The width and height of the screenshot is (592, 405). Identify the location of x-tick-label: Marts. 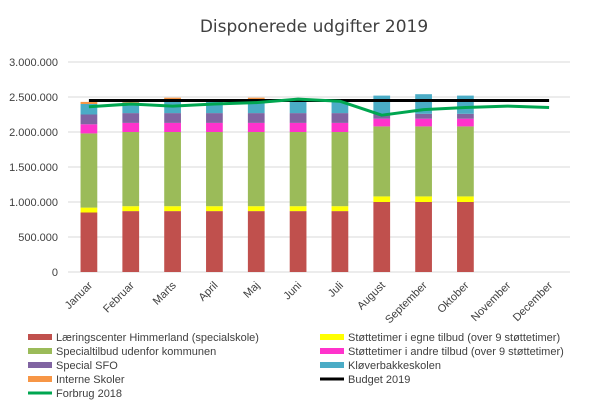
(165, 293).